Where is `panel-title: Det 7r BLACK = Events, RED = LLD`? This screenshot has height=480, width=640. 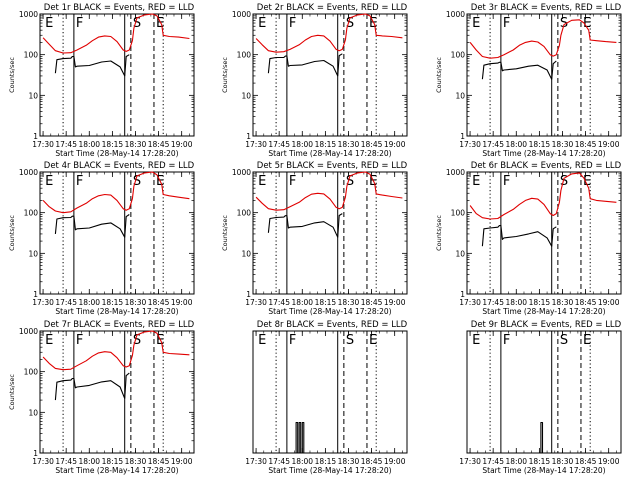 panel-title: Det 7r BLACK = Events, RED = LLD is located at coordinates (119, 325).